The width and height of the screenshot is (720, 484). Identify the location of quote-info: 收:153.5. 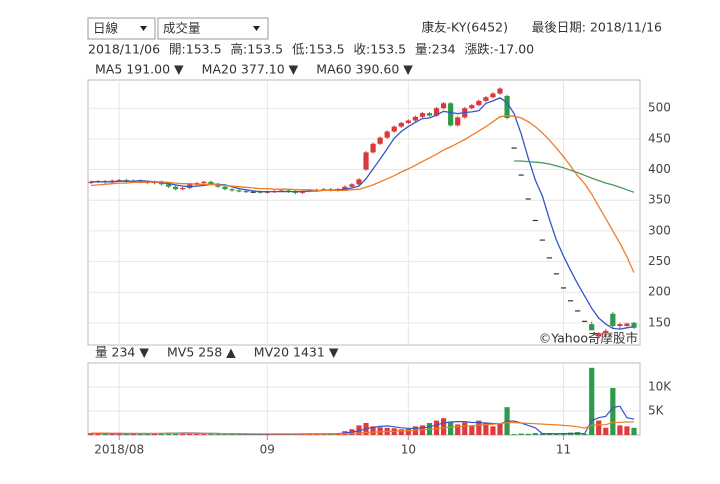
(380, 49).